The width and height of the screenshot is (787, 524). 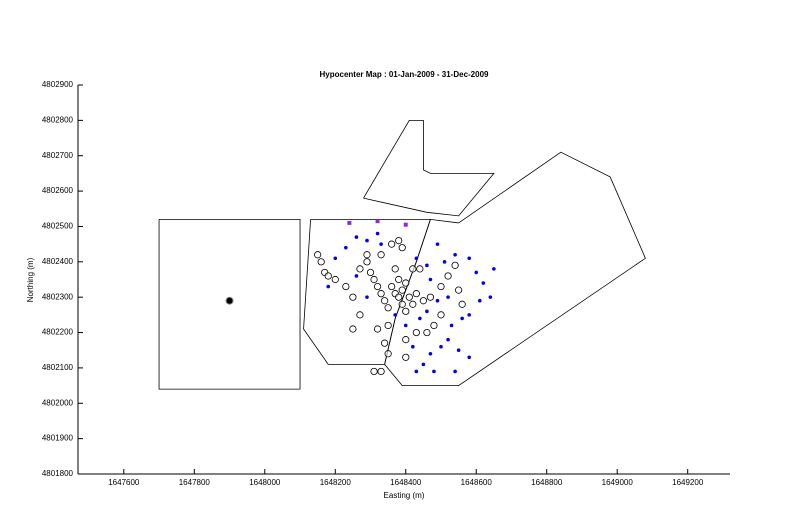 What do you see at coordinates (58, 332) in the screenshot?
I see `y-tick-label: 4802200` at bounding box center [58, 332].